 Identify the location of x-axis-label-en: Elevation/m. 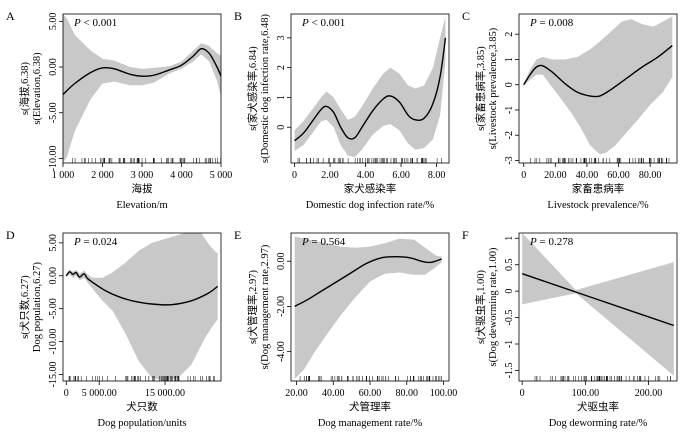
(141, 205).